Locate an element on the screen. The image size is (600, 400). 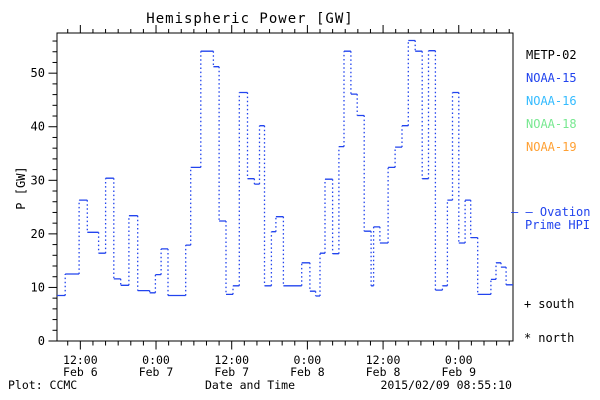
x-tick-label-date: Feb 9 is located at coordinates (458, 372).